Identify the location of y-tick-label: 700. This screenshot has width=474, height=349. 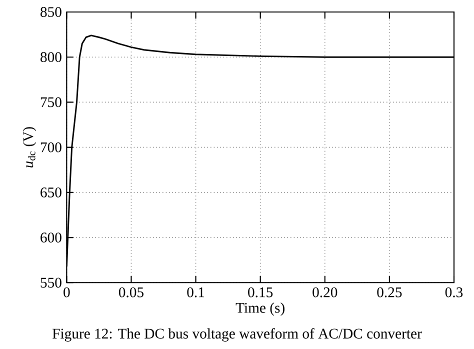
(51, 147).